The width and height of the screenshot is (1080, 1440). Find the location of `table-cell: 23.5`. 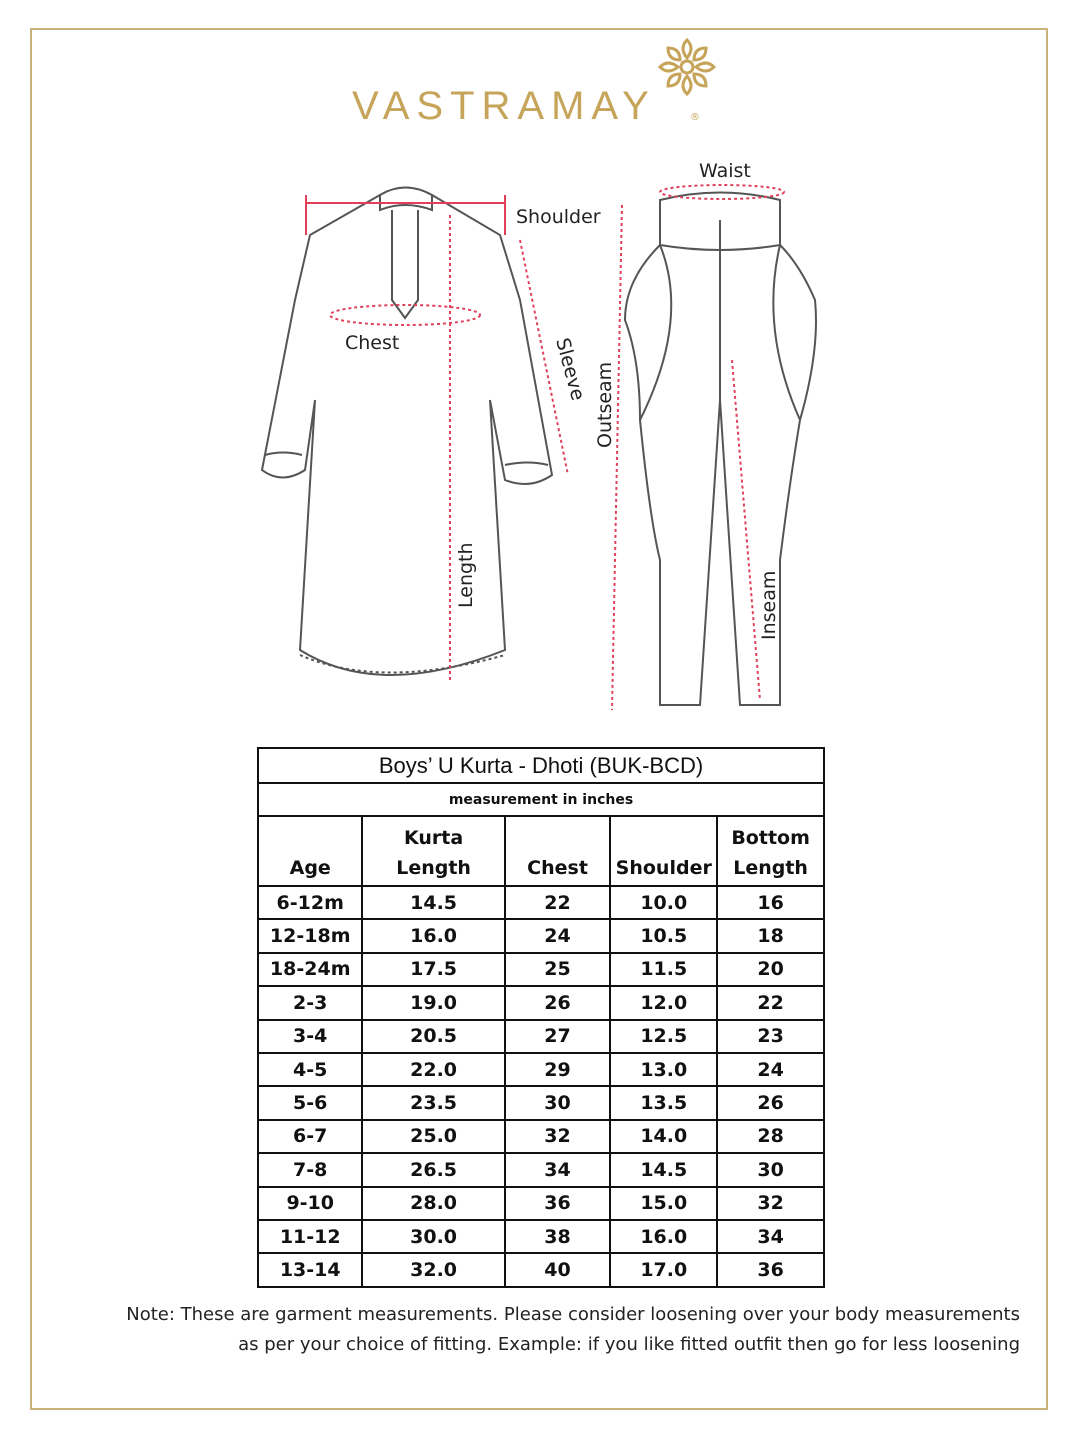

table-cell: 23.5 is located at coordinates (433, 1103).